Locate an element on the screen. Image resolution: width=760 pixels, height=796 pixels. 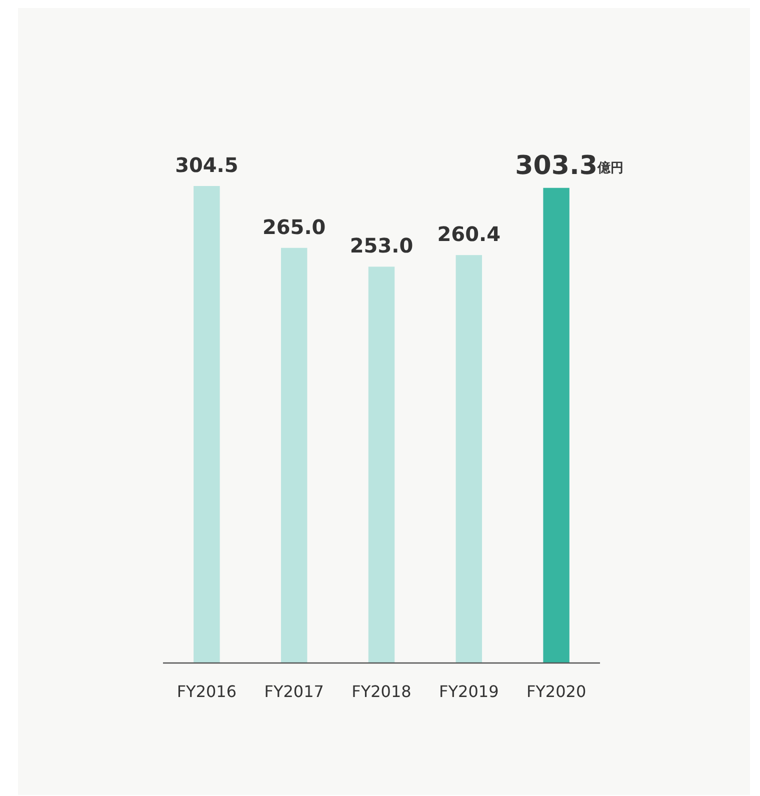
x-tick-label: FY2017 is located at coordinates (294, 691).